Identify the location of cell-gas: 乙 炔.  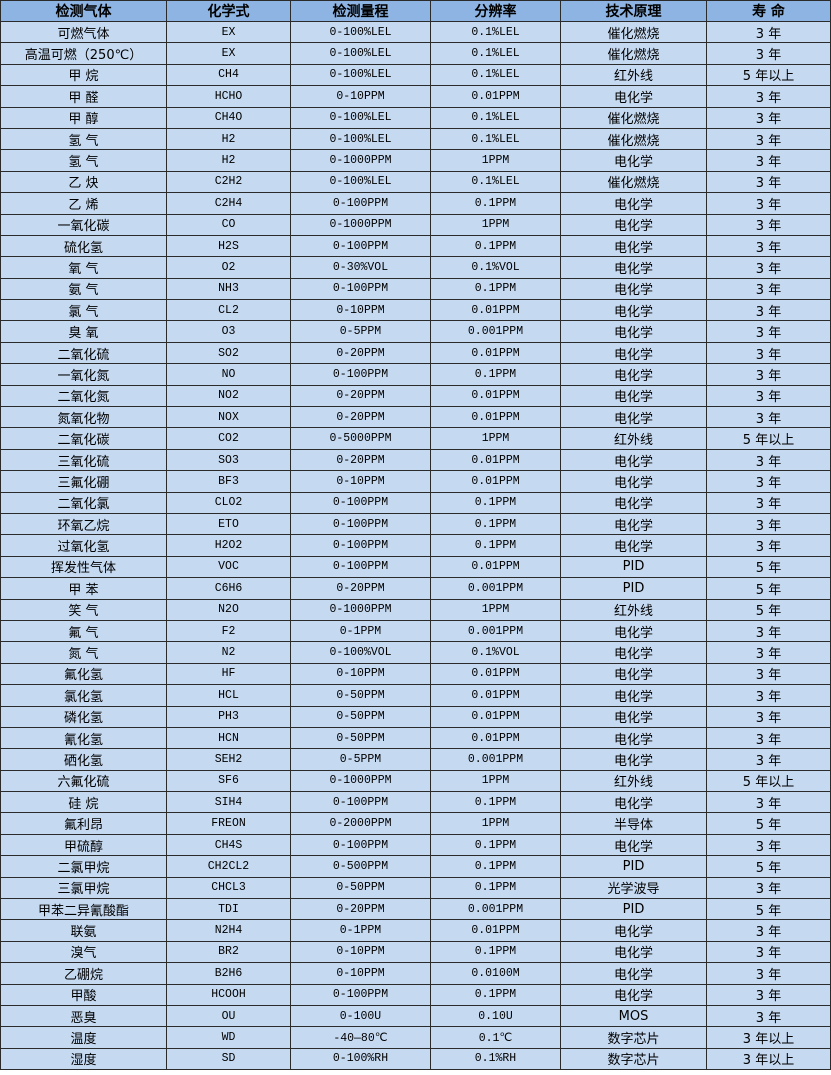
(83, 182).